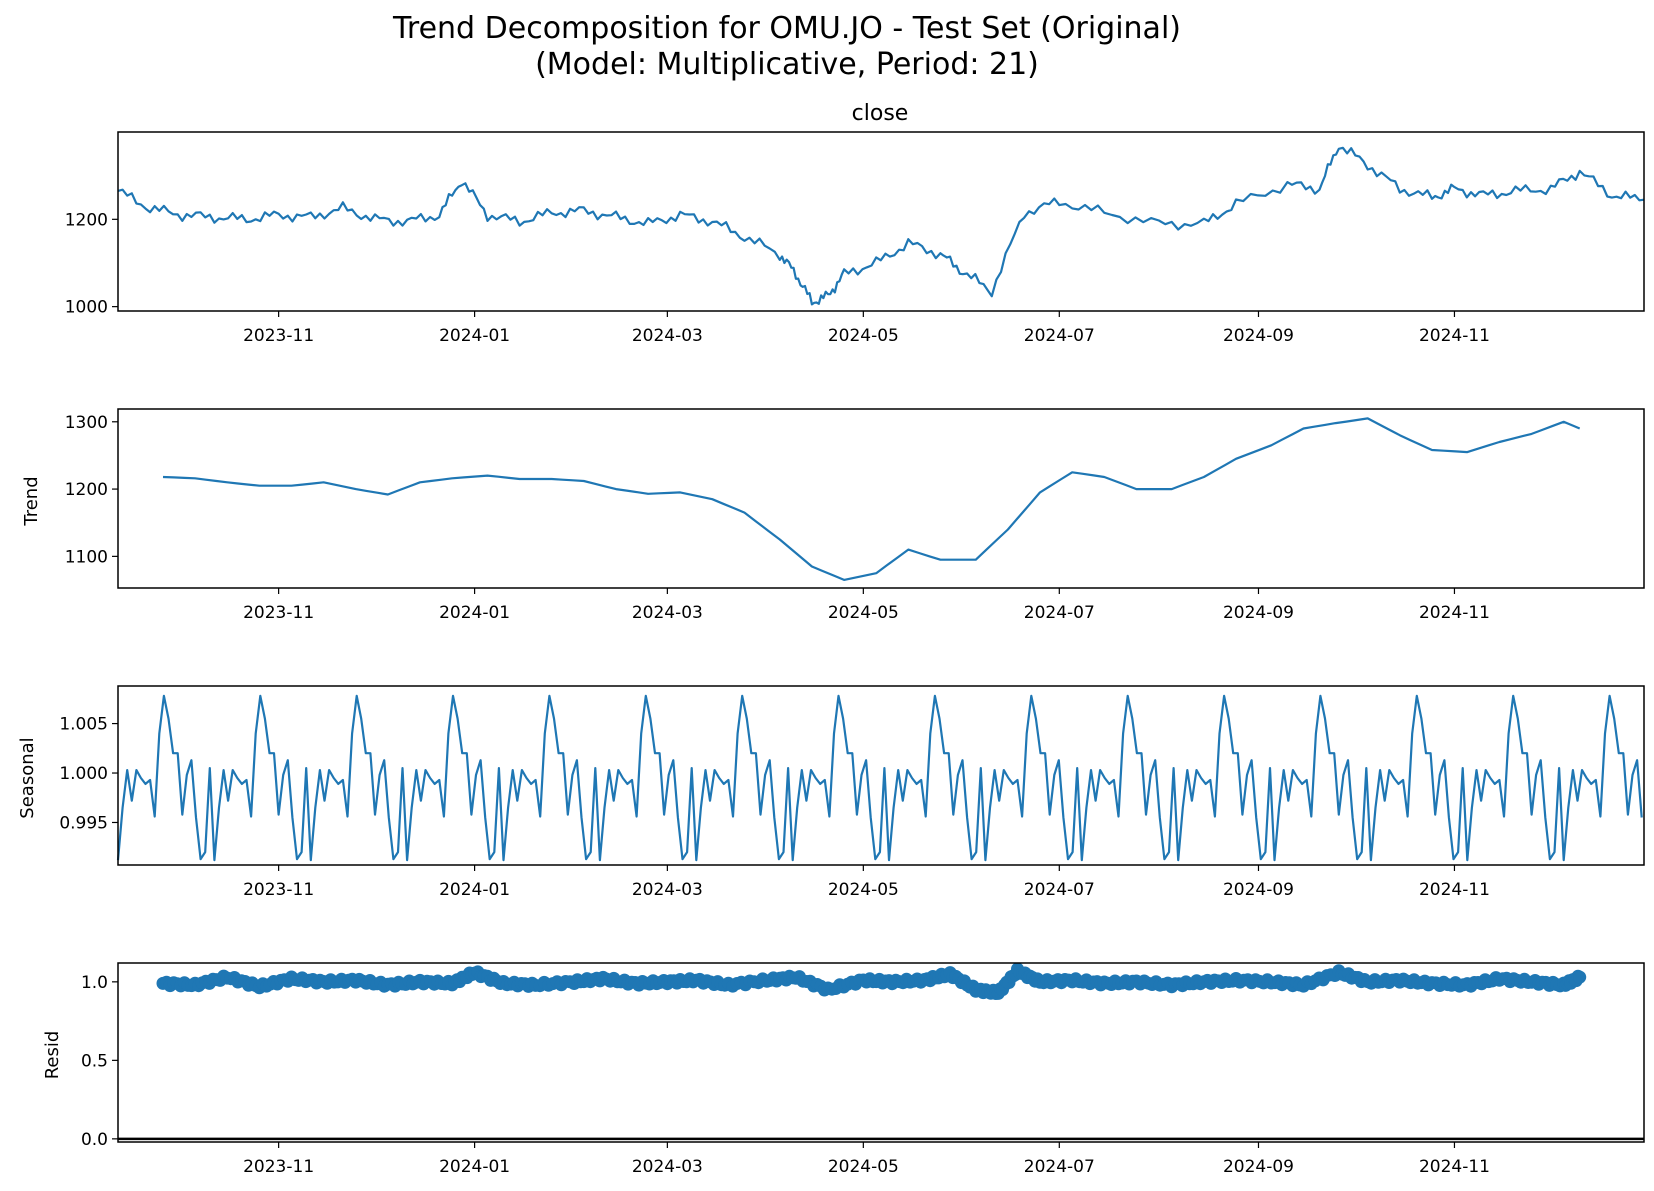 The height and width of the screenshot is (1191, 1654). What do you see at coordinates (31, 501) in the screenshot?
I see `panel-trend-ylabel: Trend` at bounding box center [31, 501].